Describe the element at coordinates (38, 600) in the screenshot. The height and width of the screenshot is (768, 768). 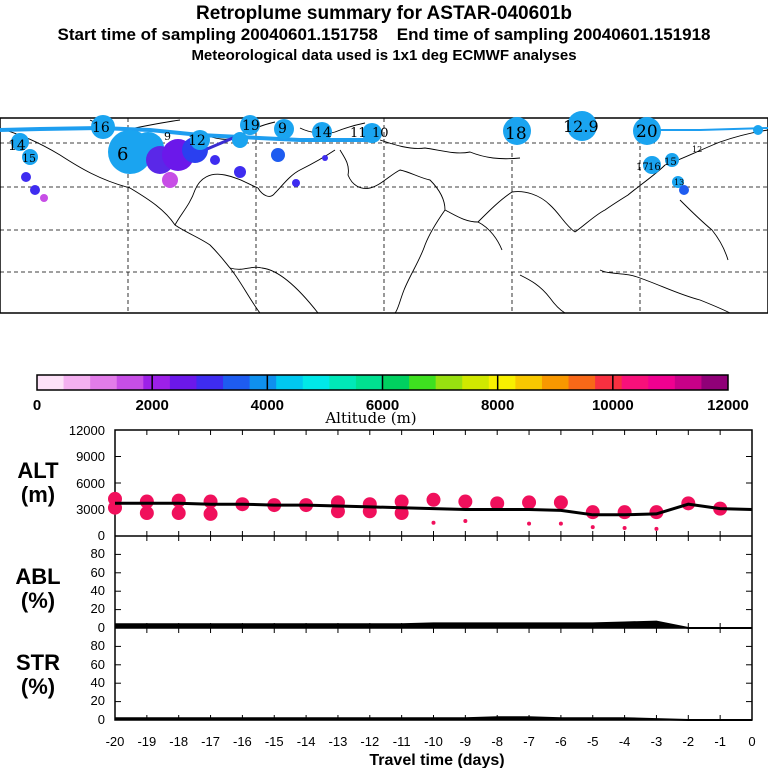
I see `abl-panel-unit: (%)` at that location.